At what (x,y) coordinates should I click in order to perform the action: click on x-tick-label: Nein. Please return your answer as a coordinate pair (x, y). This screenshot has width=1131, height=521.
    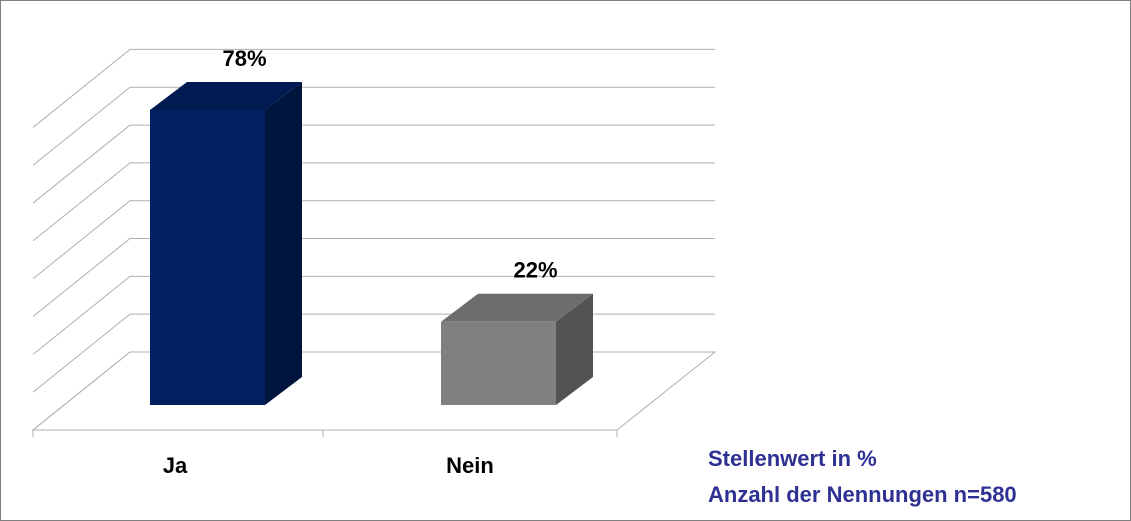
    Looking at the image, I should click on (470, 465).